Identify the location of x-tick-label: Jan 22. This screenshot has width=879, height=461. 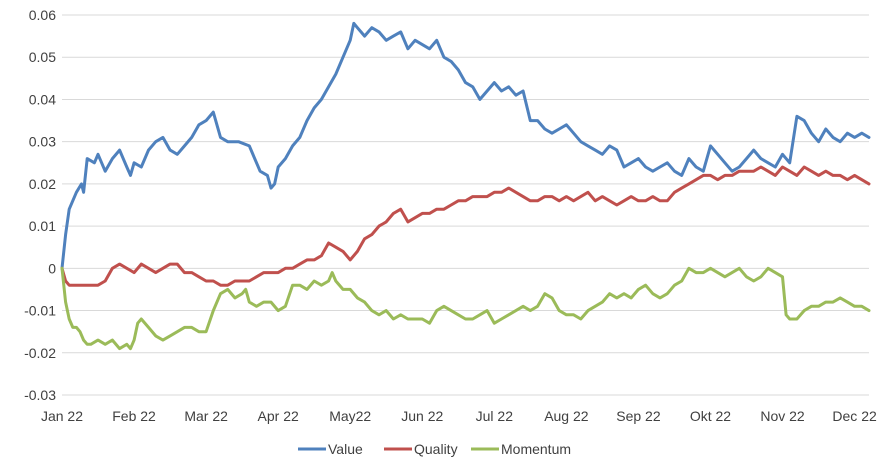
(62, 416).